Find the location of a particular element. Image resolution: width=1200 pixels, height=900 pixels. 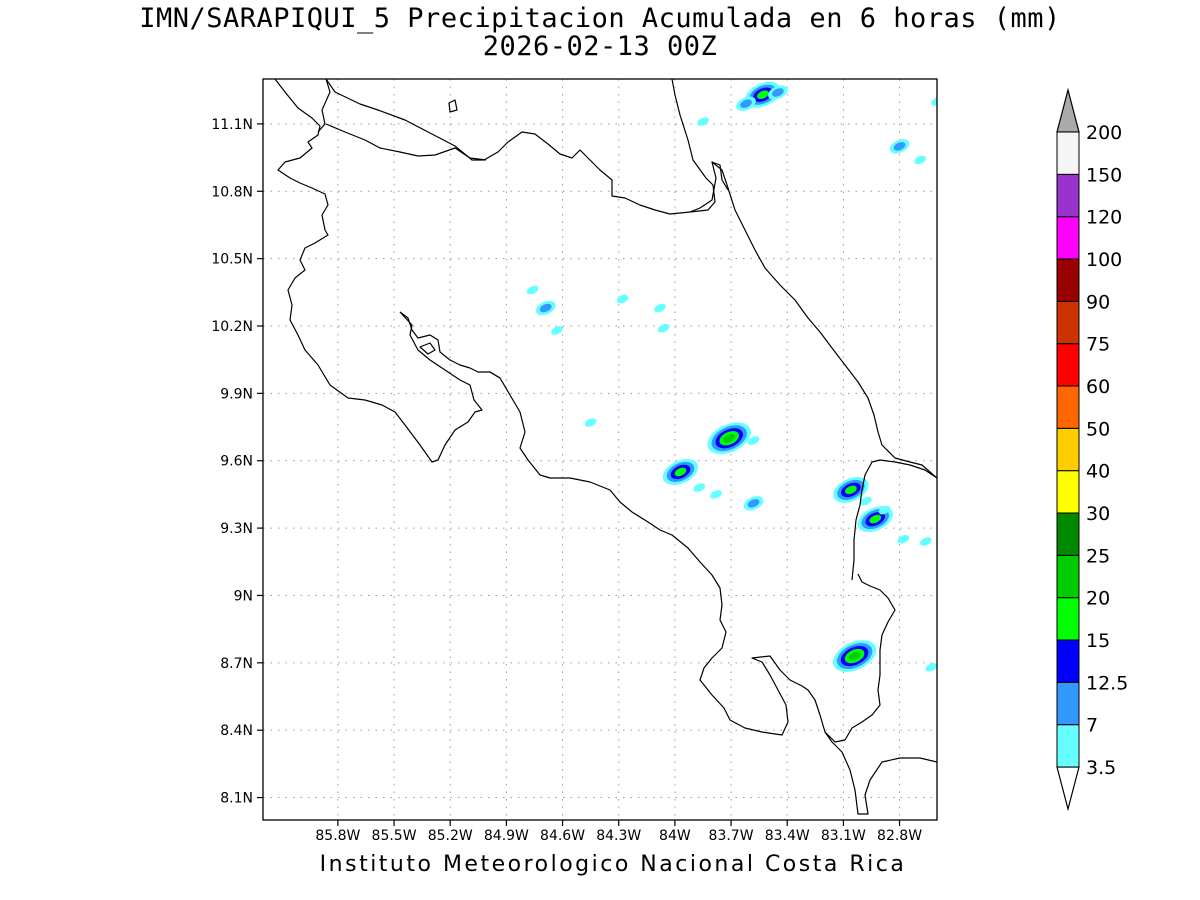

lon-tick-label: 84.6W is located at coordinates (562, 836).